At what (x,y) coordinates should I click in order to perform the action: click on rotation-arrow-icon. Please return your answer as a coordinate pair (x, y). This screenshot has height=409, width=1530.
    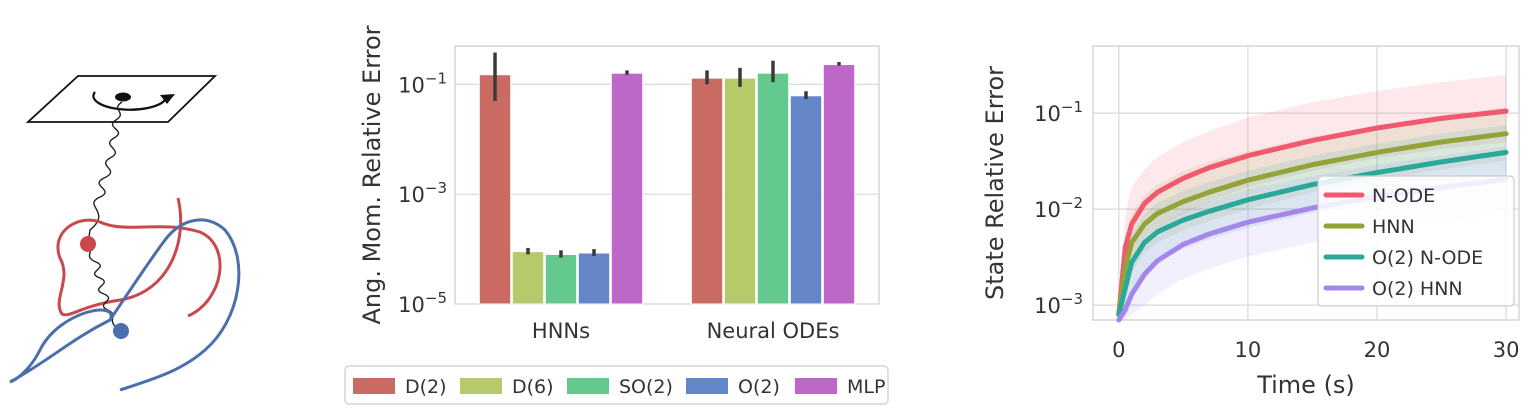
    Looking at the image, I should click on (129, 101).